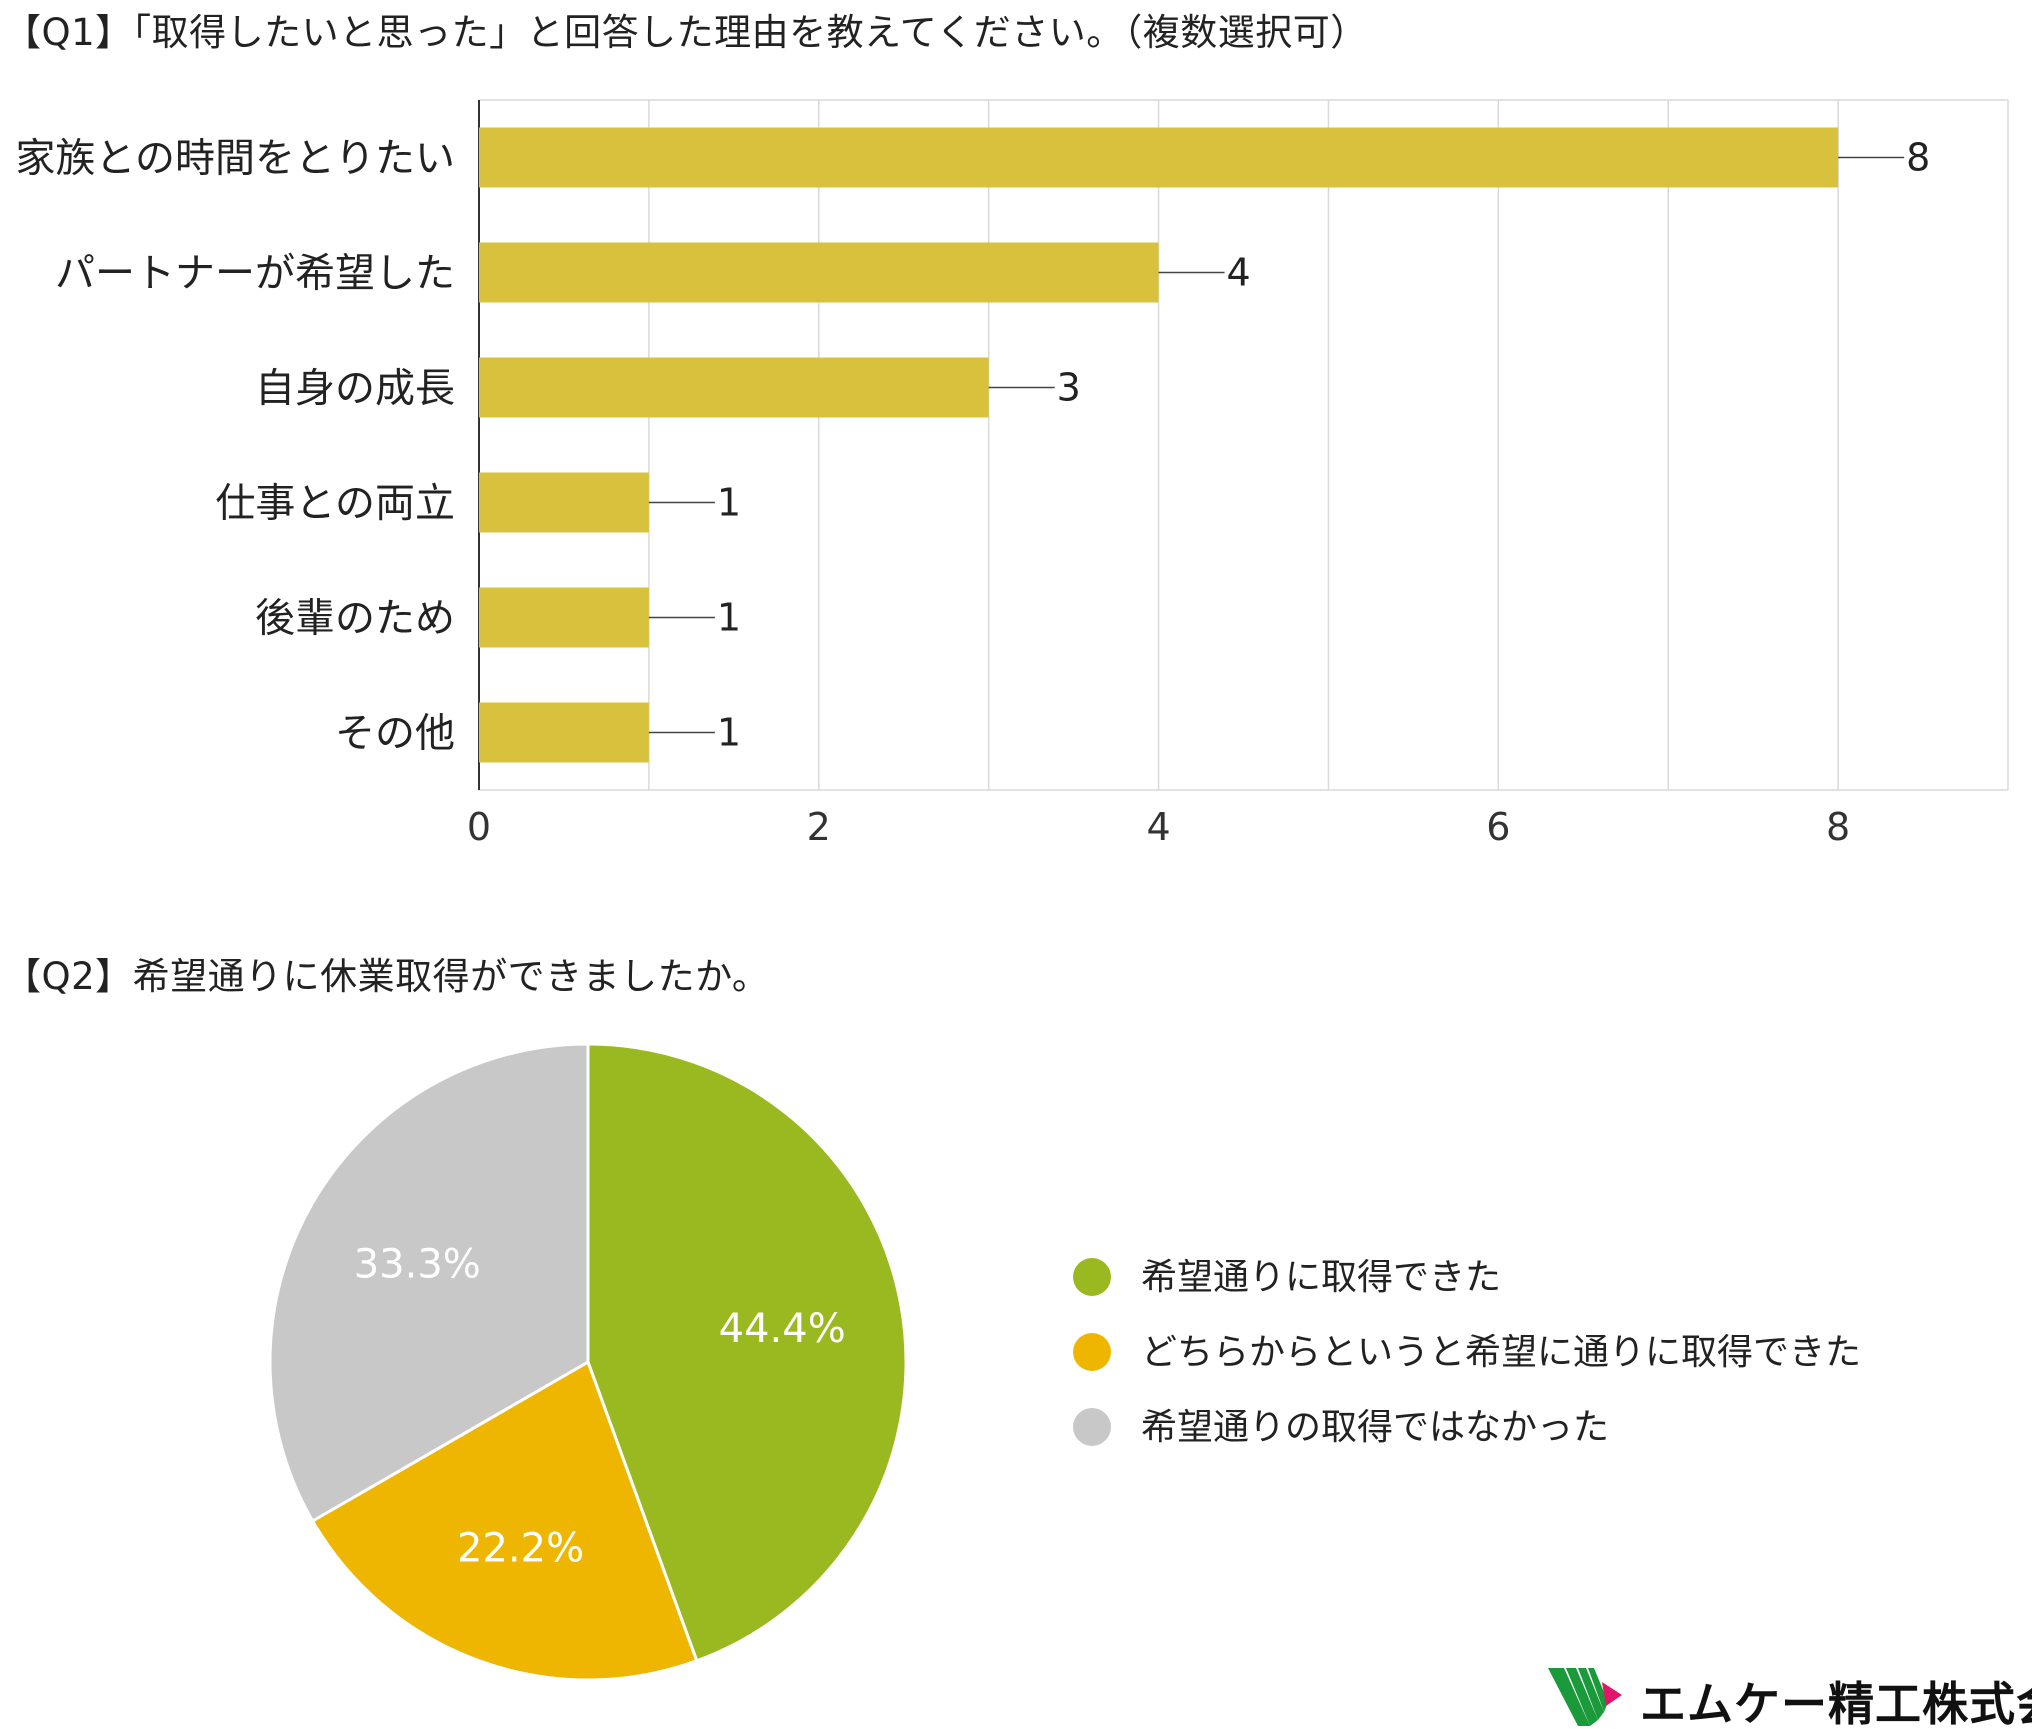  I want to click on category-label: 自身の成長, so click(355, 389).